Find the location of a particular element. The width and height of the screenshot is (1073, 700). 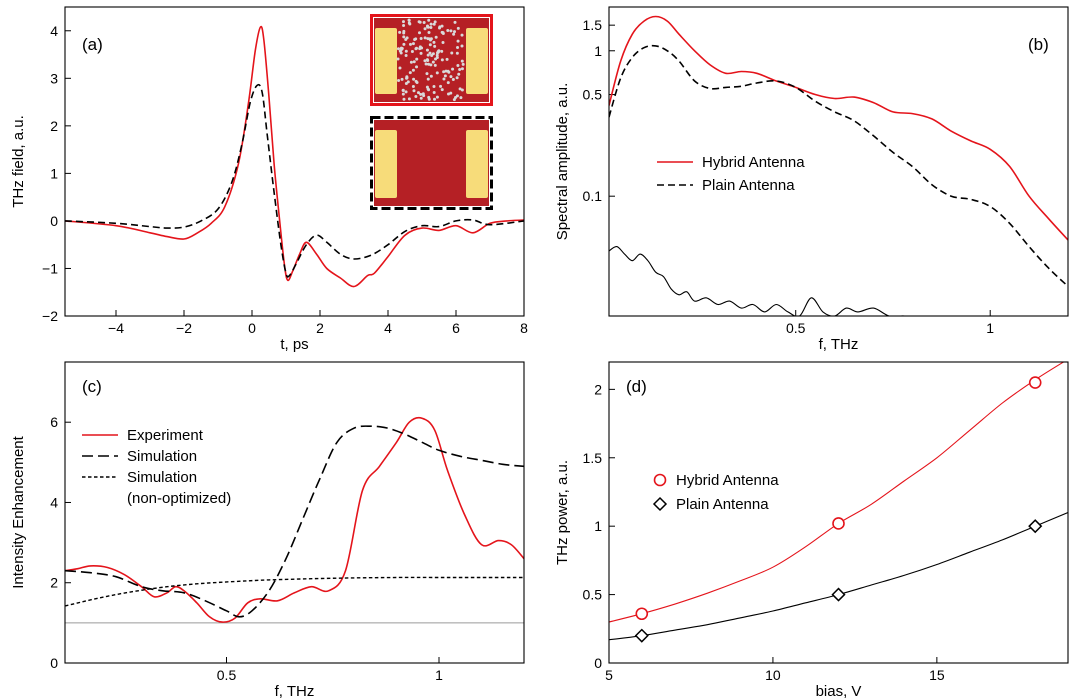

plain-antenna-image-electrode-right is located at coordinates (477, 164).